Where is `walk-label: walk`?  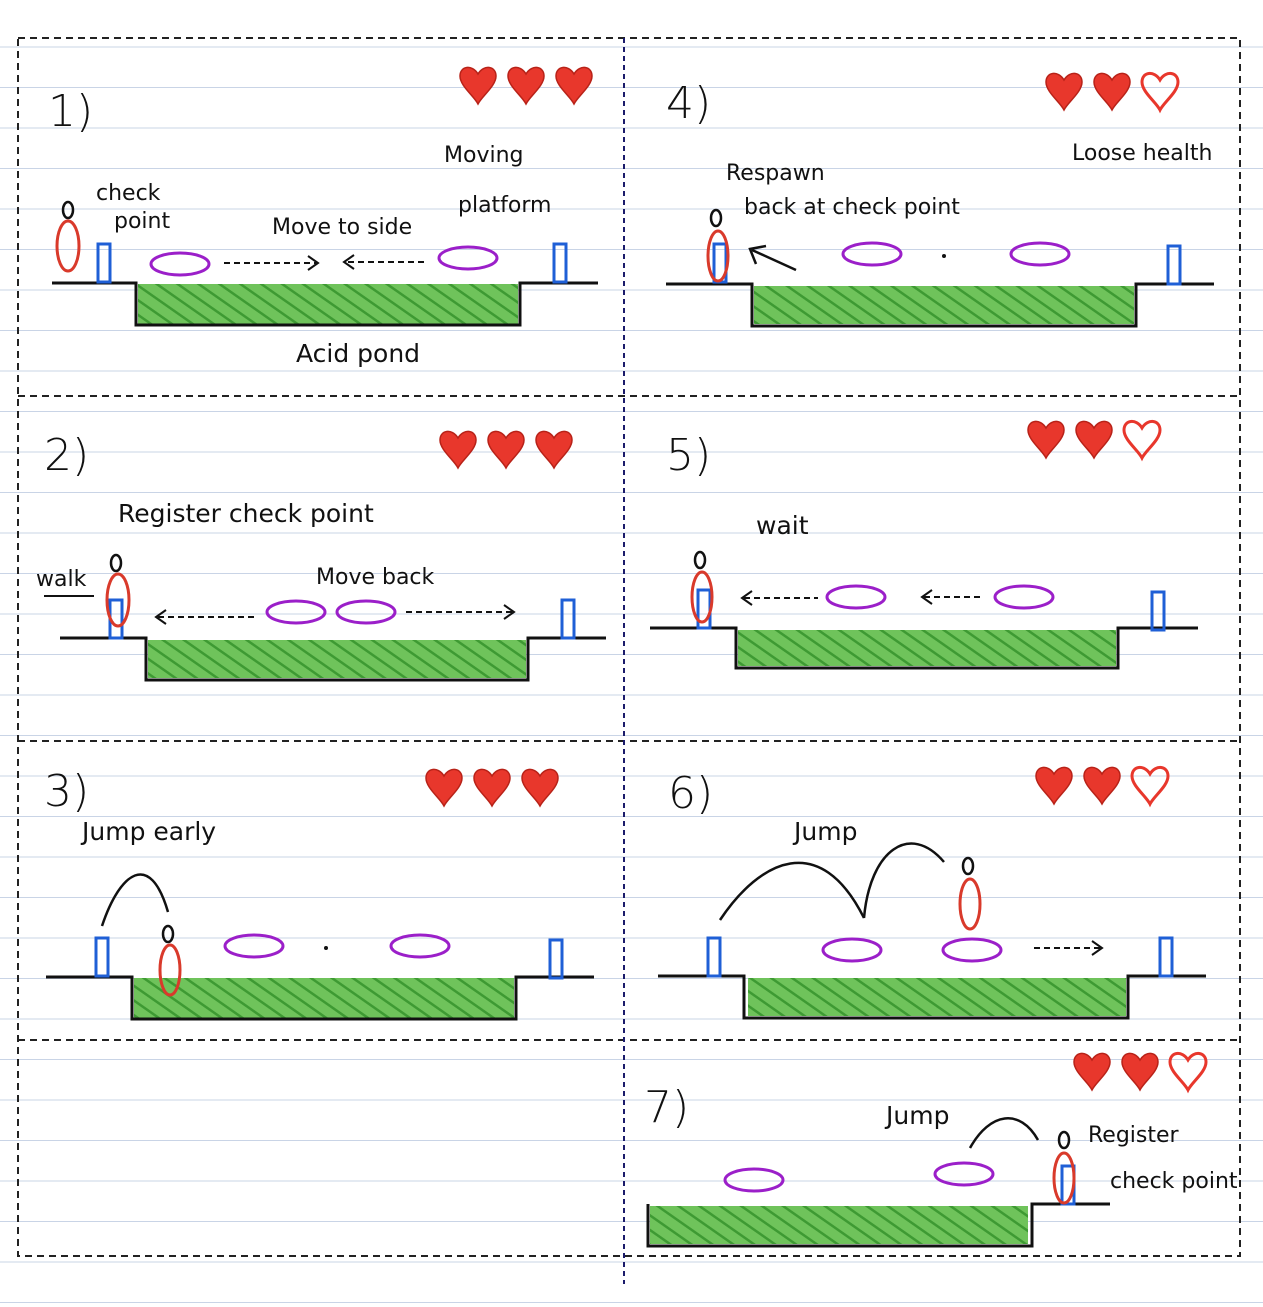
walk-label: walk is located at coordinates (61, 579).